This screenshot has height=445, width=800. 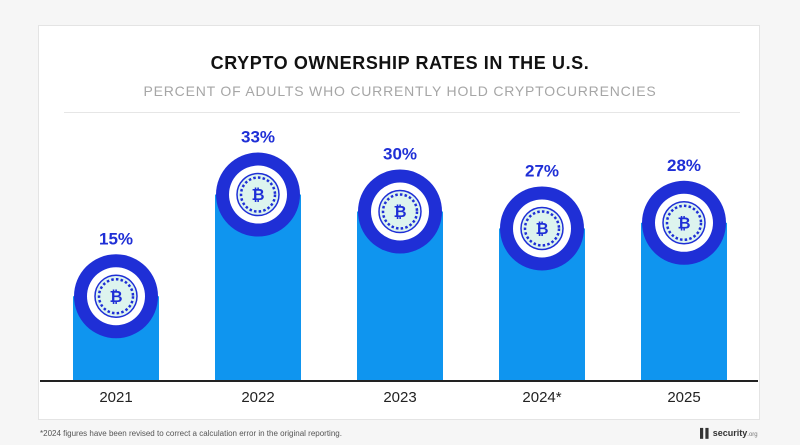 What do you see at coordinates (706, 433) in the screenshot?
I see `security-logo-icon: ▌▌` at bounding box center [706, 433].